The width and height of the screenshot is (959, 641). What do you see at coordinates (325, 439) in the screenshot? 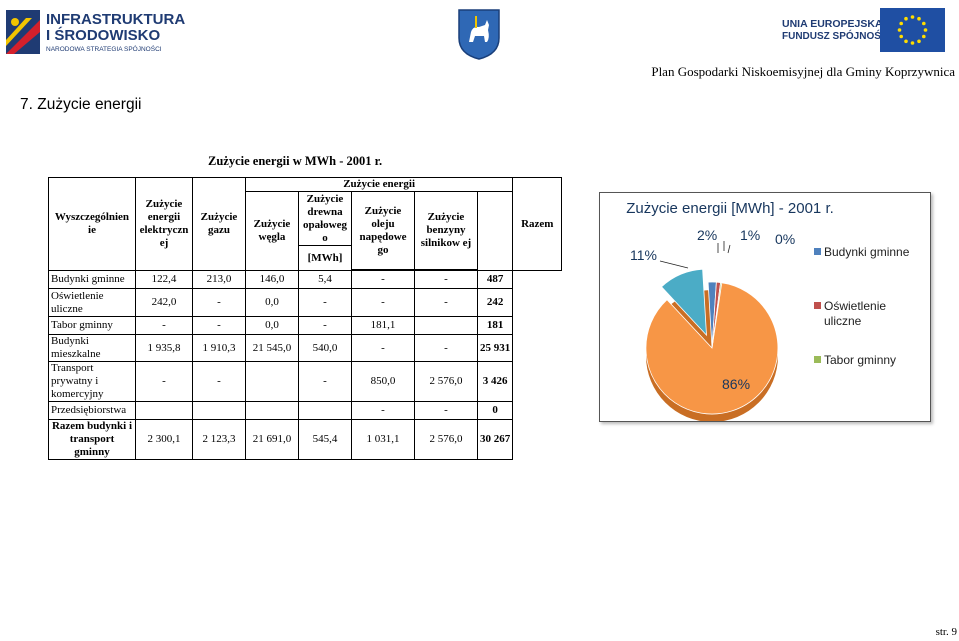
I see `table-cell: 545,4` at bounding box center [325, 439].